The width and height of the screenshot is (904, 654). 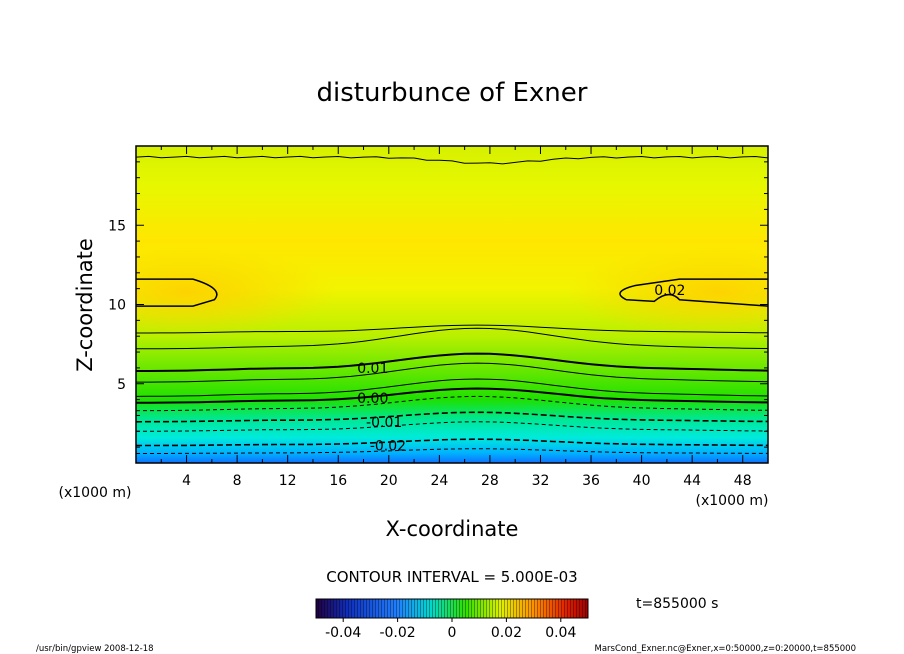 What do you see at coordinates (372, 369) in the screenshot?
I see `contour-label: 0.01` at bounding box center [372, 369].